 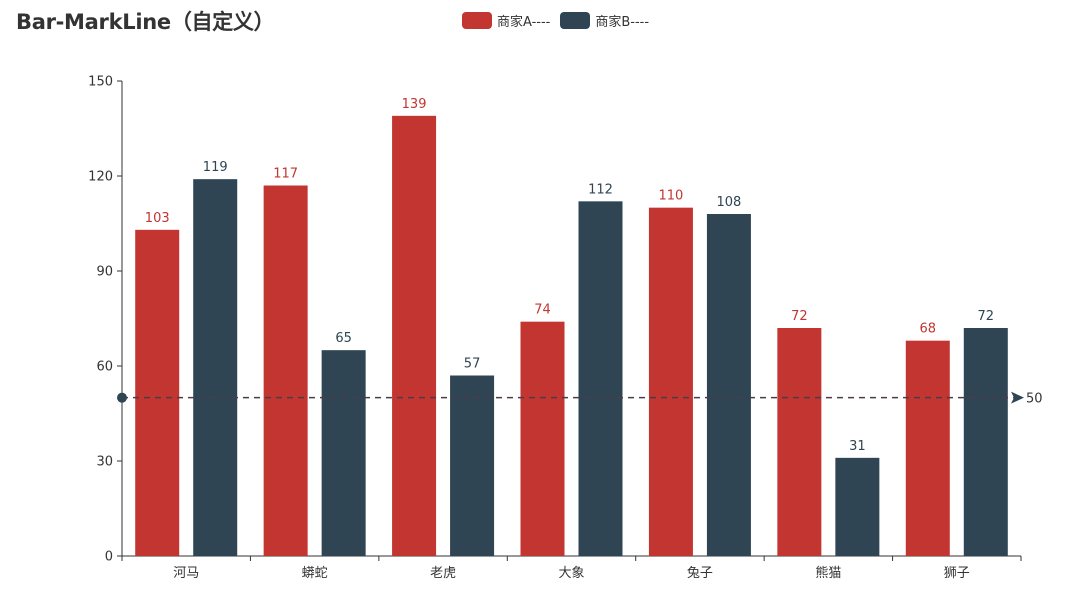 What do you see at coordinates (671, 196) in the screenshot?
I see `bar-value-label: 110` at bounding box center [671, 196].